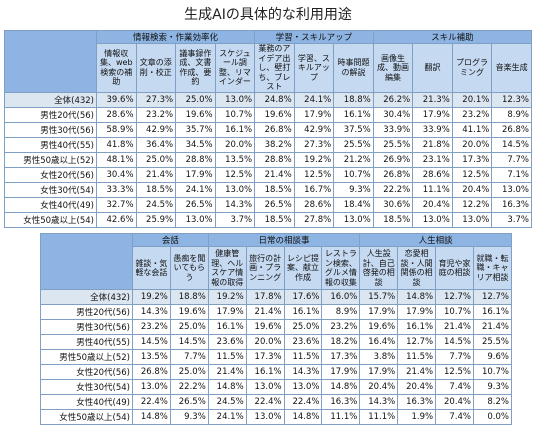 The image size is (536, 425). Describe the element at coordinates (235, 159) in the screenshot. I see `cell: 13.5%` at that location.